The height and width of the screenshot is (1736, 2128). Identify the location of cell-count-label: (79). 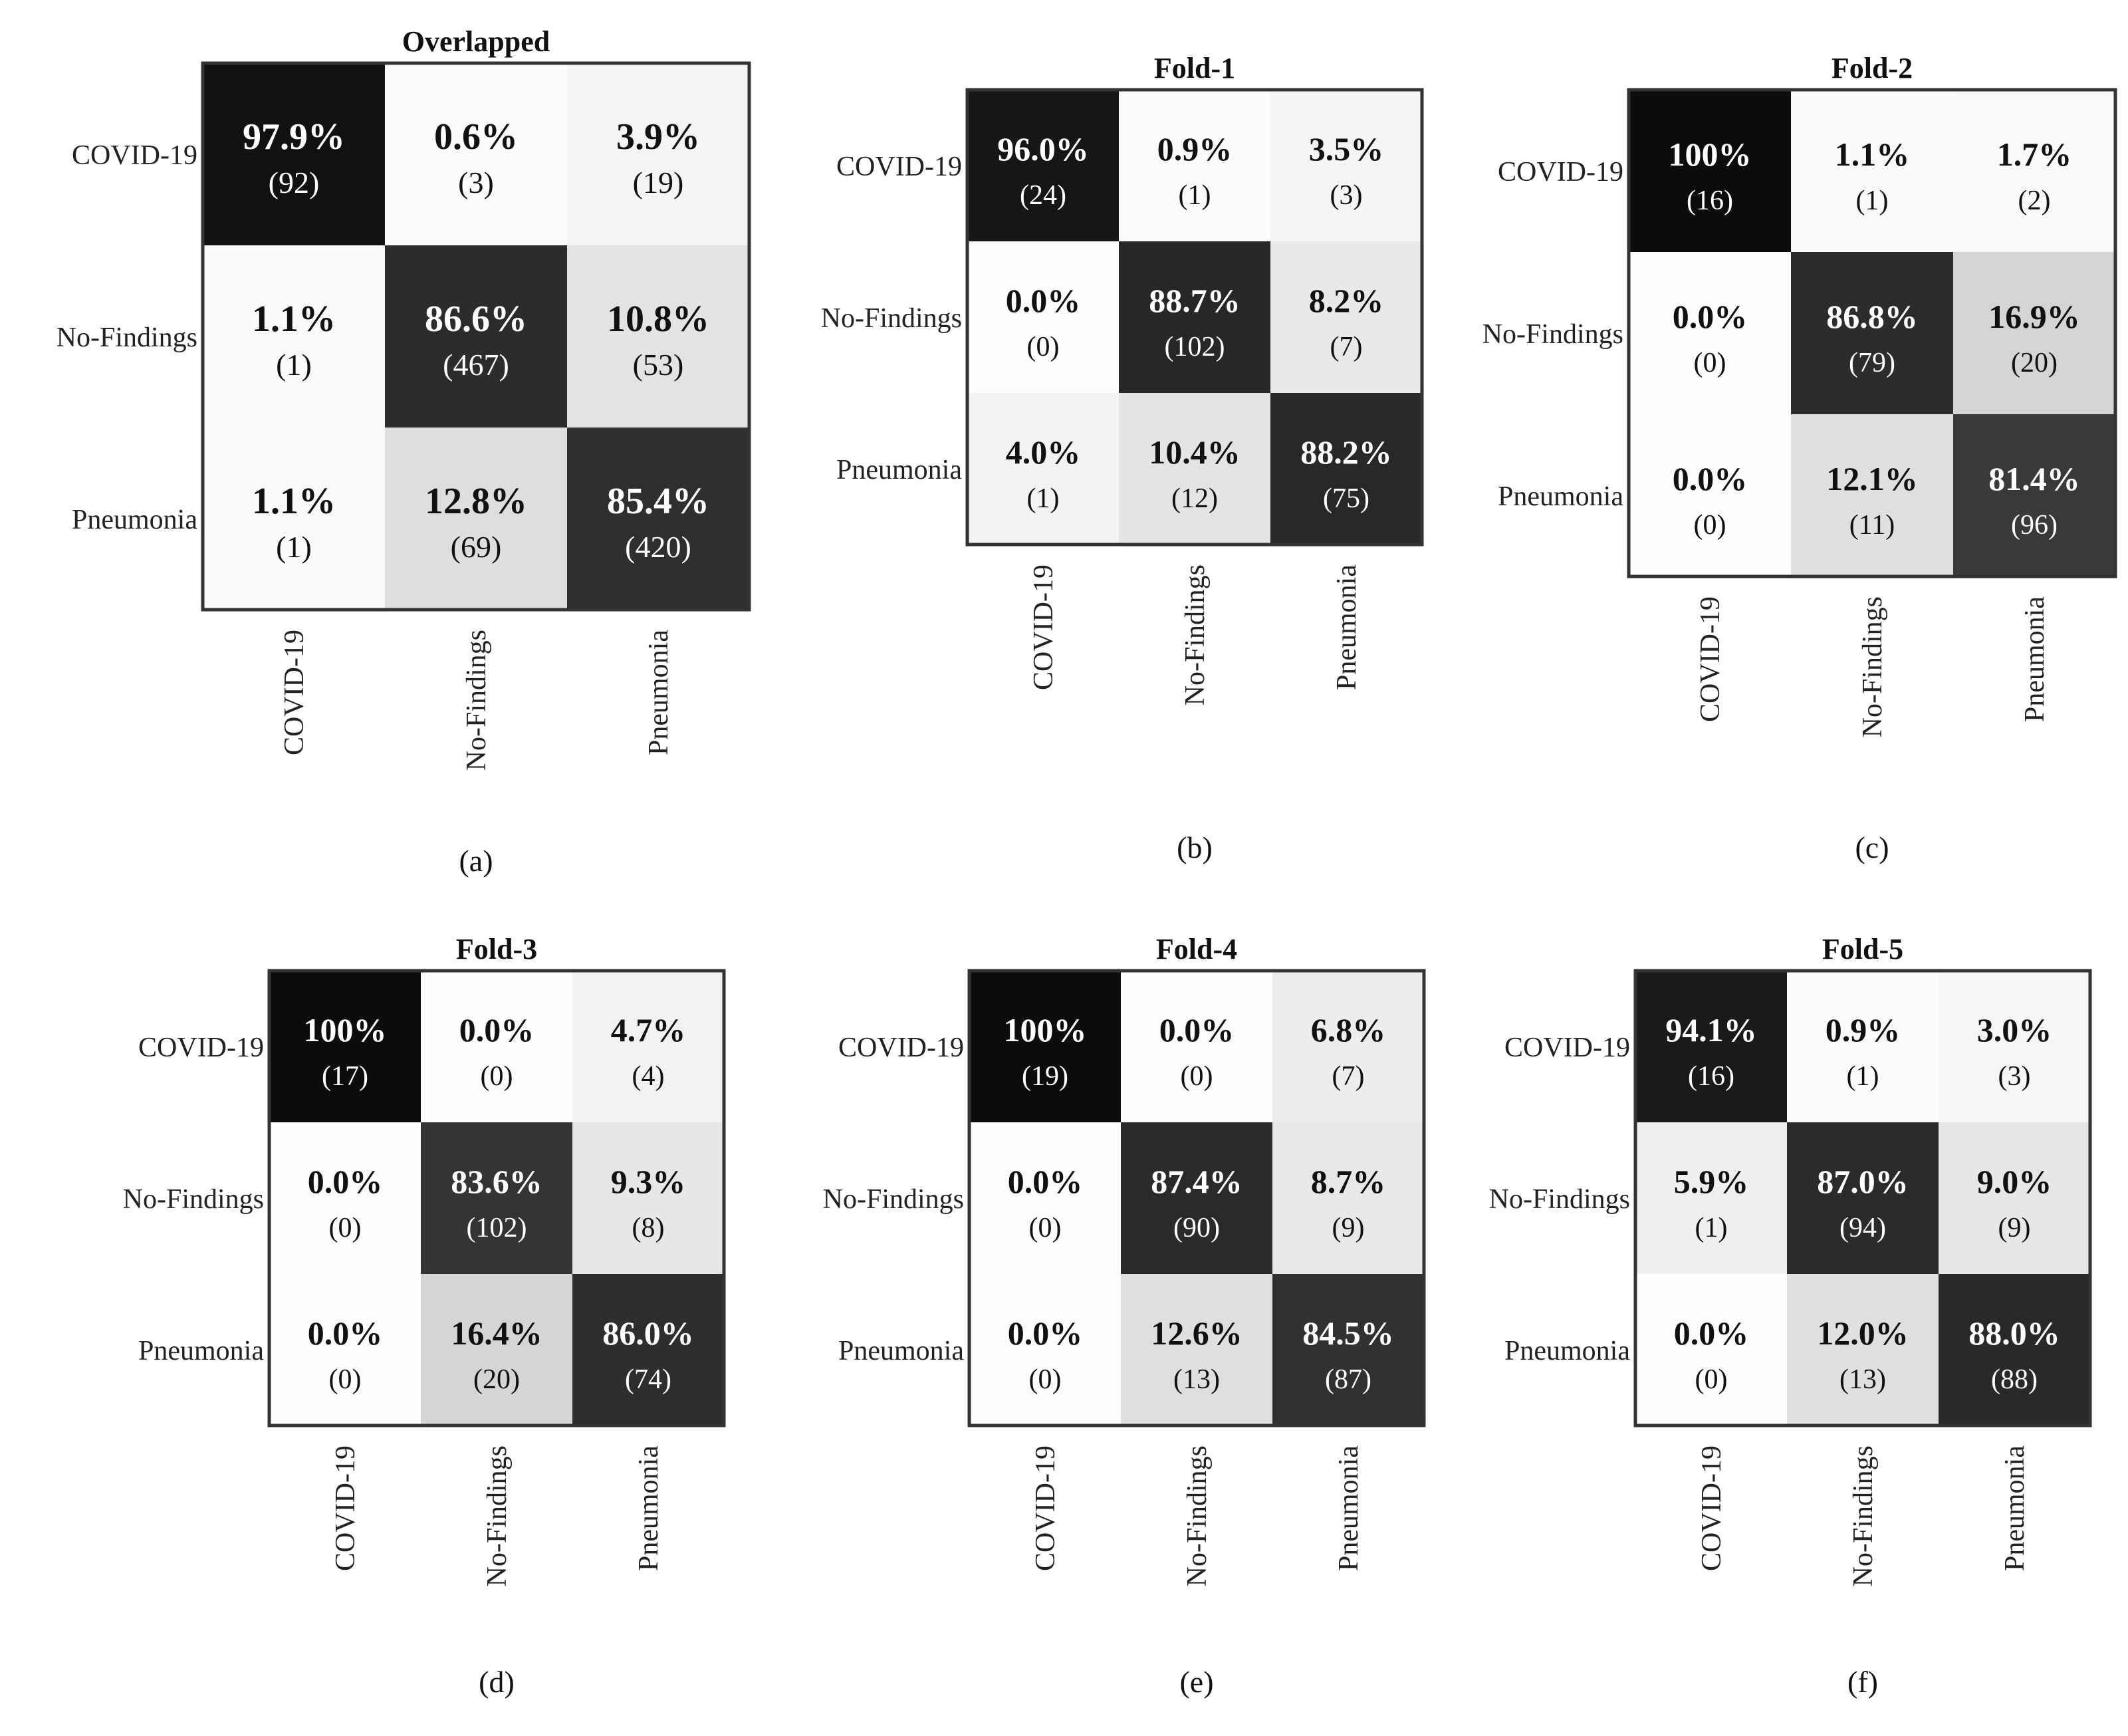
(1872, 363).